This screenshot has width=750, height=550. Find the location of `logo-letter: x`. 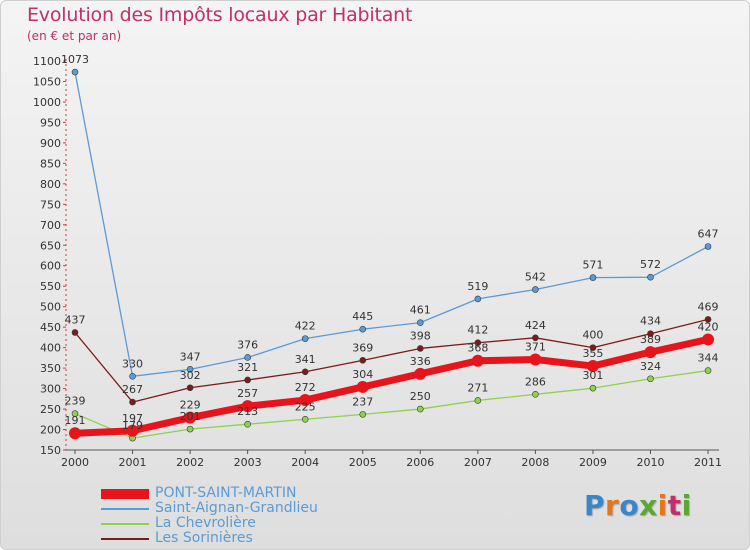

logo-letter: x is located at coordinates (648, 505).